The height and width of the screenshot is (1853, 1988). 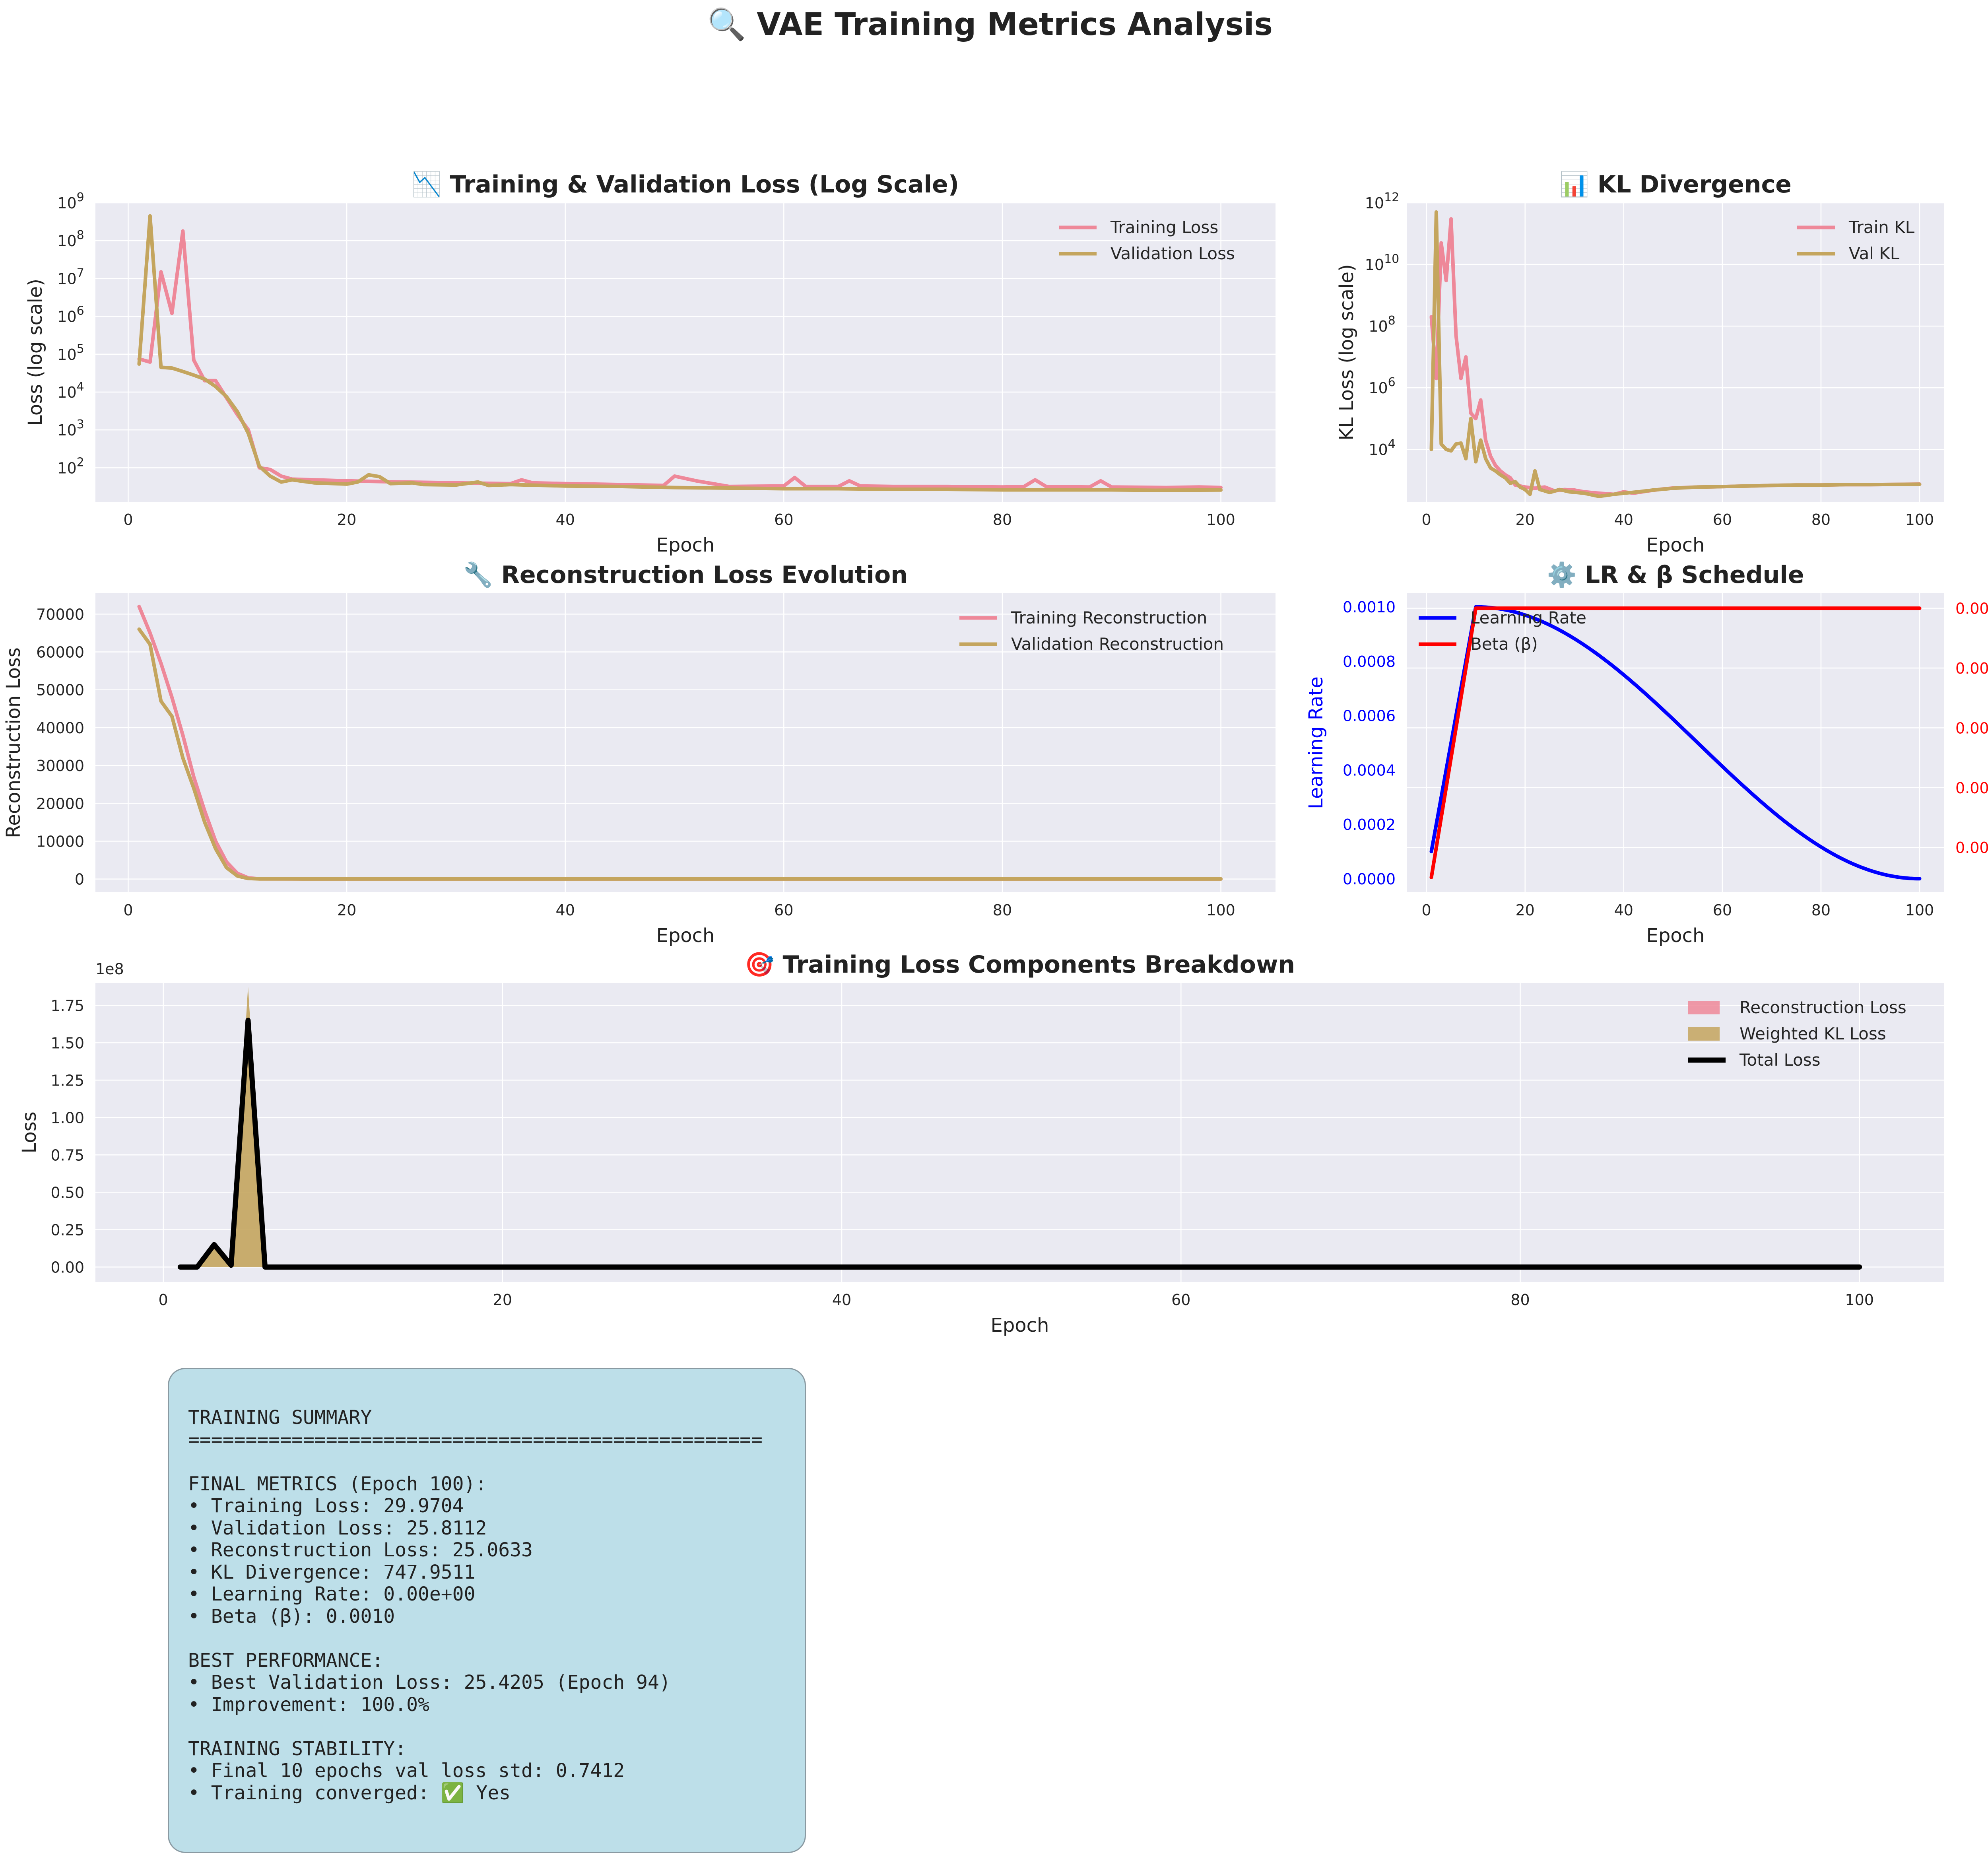 What do you see at coordinates (1117, 644) in the screenshot?
I see `legend-label: Validation Reconstruction` at bounding box center [1117, 644].